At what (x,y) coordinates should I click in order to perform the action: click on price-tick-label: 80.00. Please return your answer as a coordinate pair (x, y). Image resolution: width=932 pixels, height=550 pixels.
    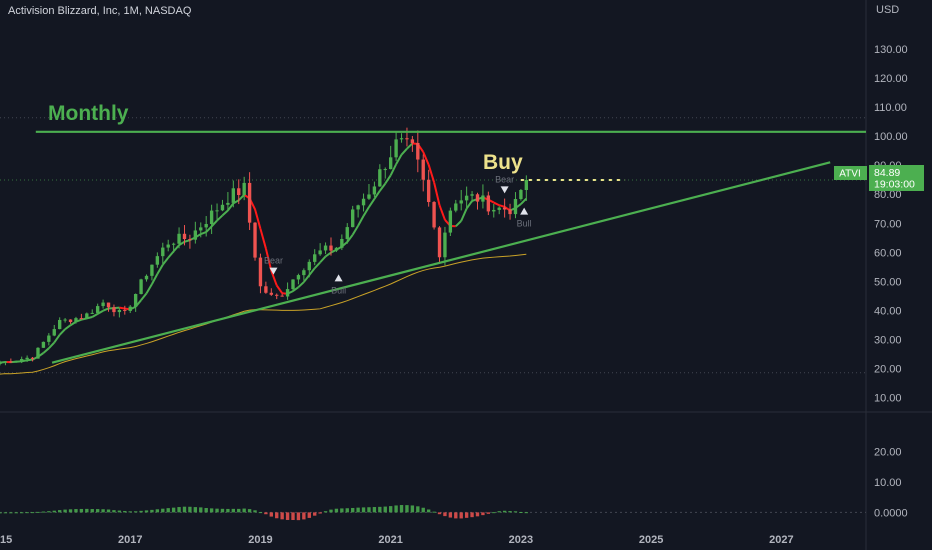
    Looking at the image, I should click on (888, 195).